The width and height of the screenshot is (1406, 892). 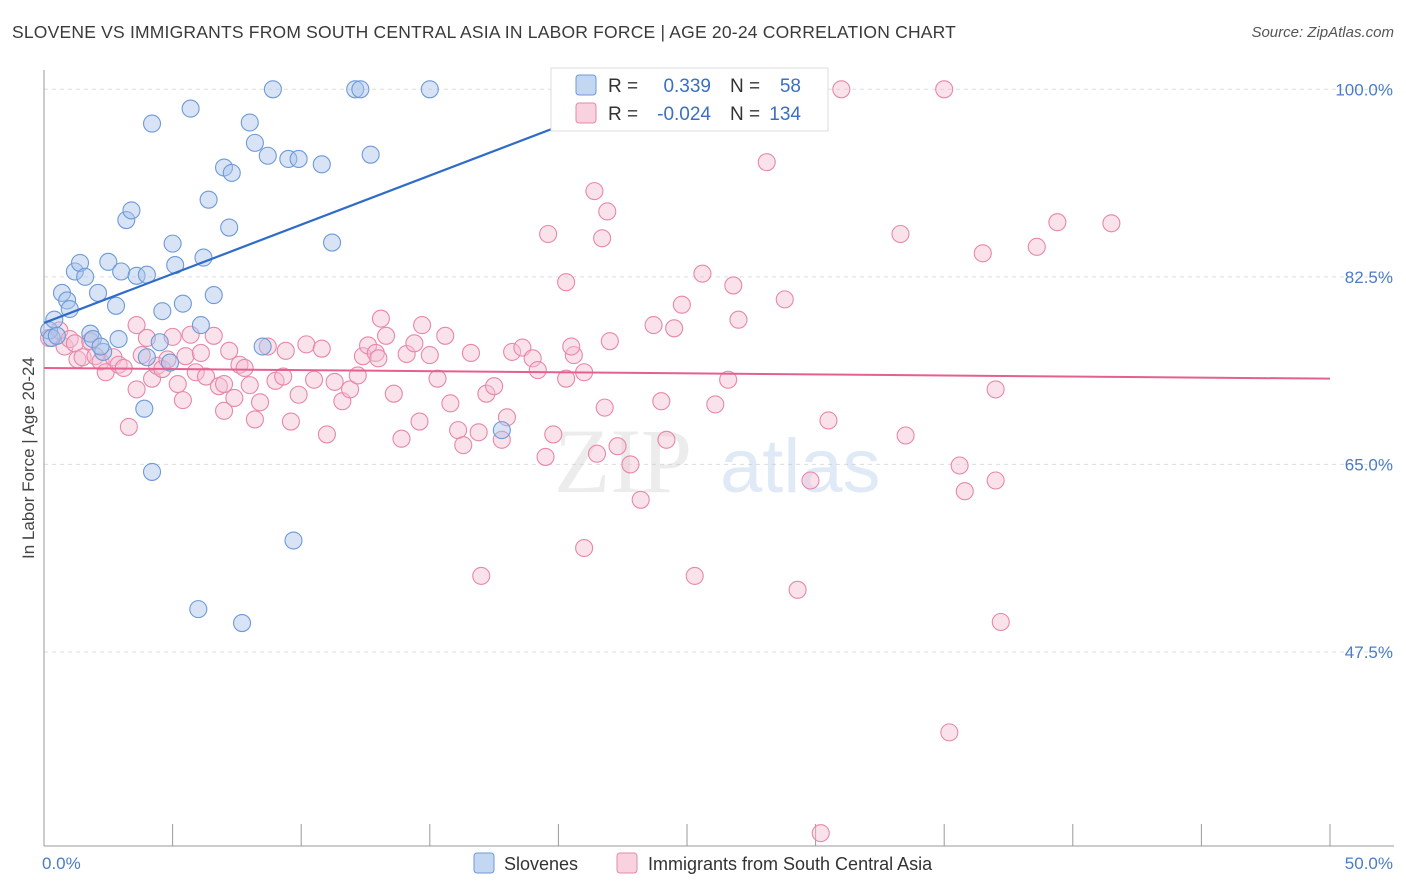 I want to click on bottom-legend-label-immigrants: Immigrants from South Central Asia, so click(x=790, y=864).